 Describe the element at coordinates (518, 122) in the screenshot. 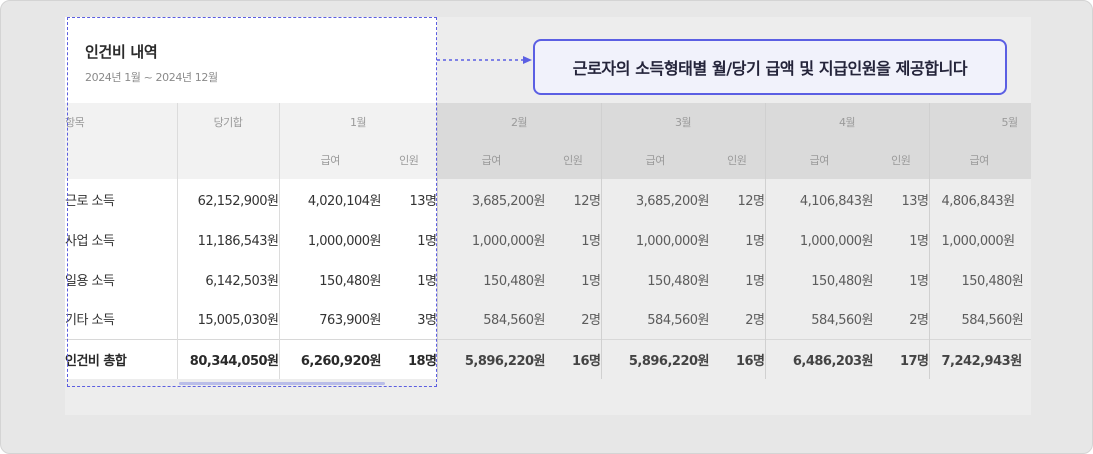

I see `header-month-2: 2월` at that location.